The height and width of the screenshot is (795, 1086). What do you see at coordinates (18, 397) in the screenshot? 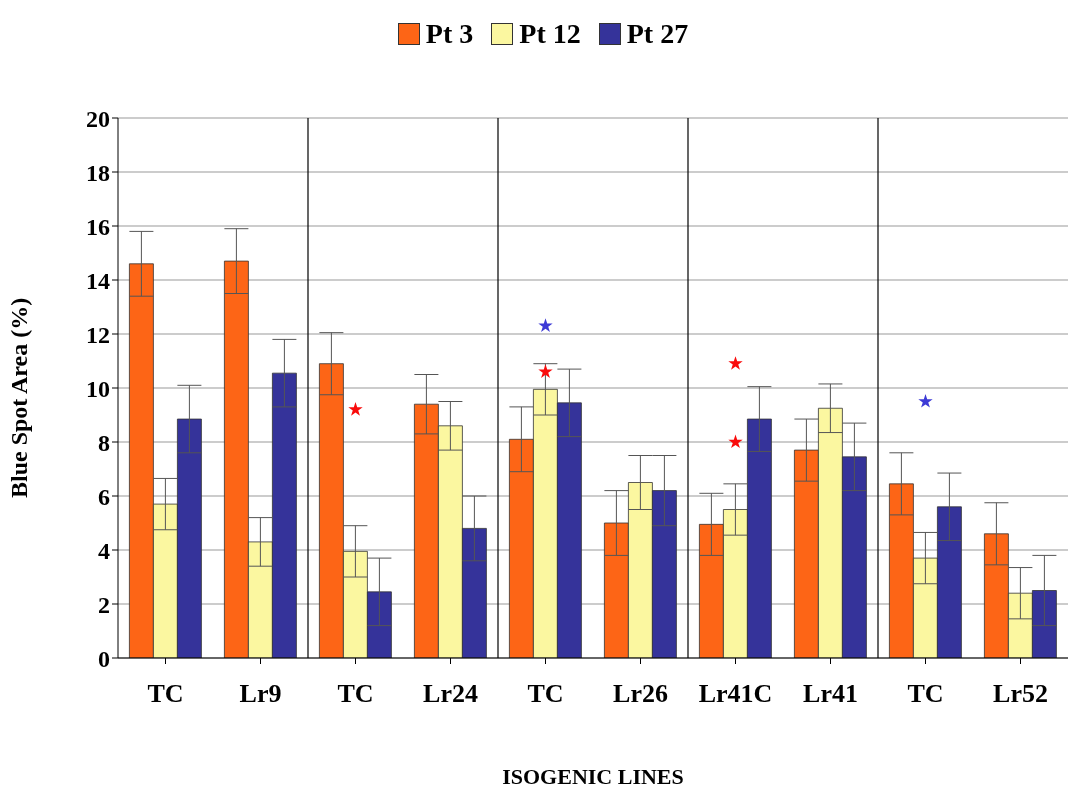
I see `y-axis-title: Blue Spot Area (%)` at bounding box center [18, 397].